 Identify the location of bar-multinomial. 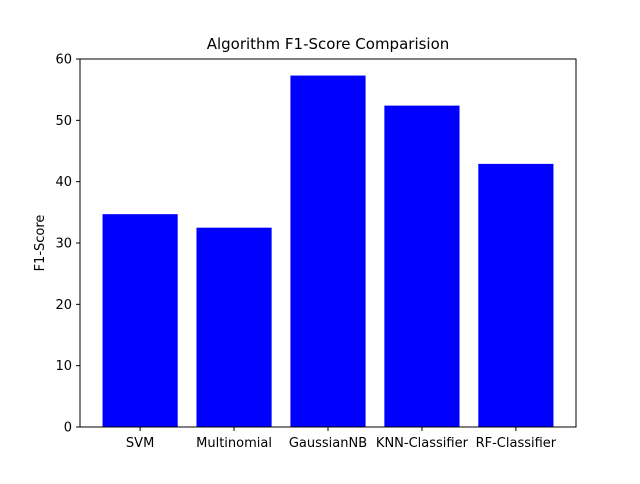
(234, 327).